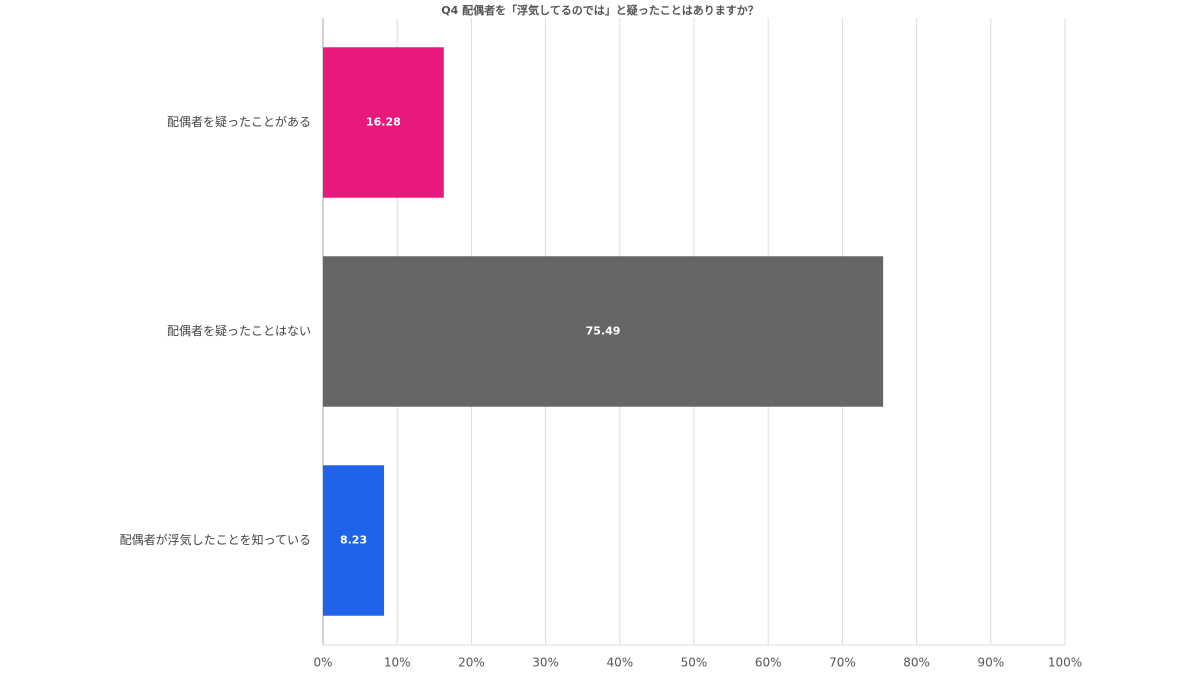 The image size is (1200, 675). What do you see at coordinates (694, 663) in the screenshot?
I see `x-tick-label: 50%` at bounding box center [694, 663].